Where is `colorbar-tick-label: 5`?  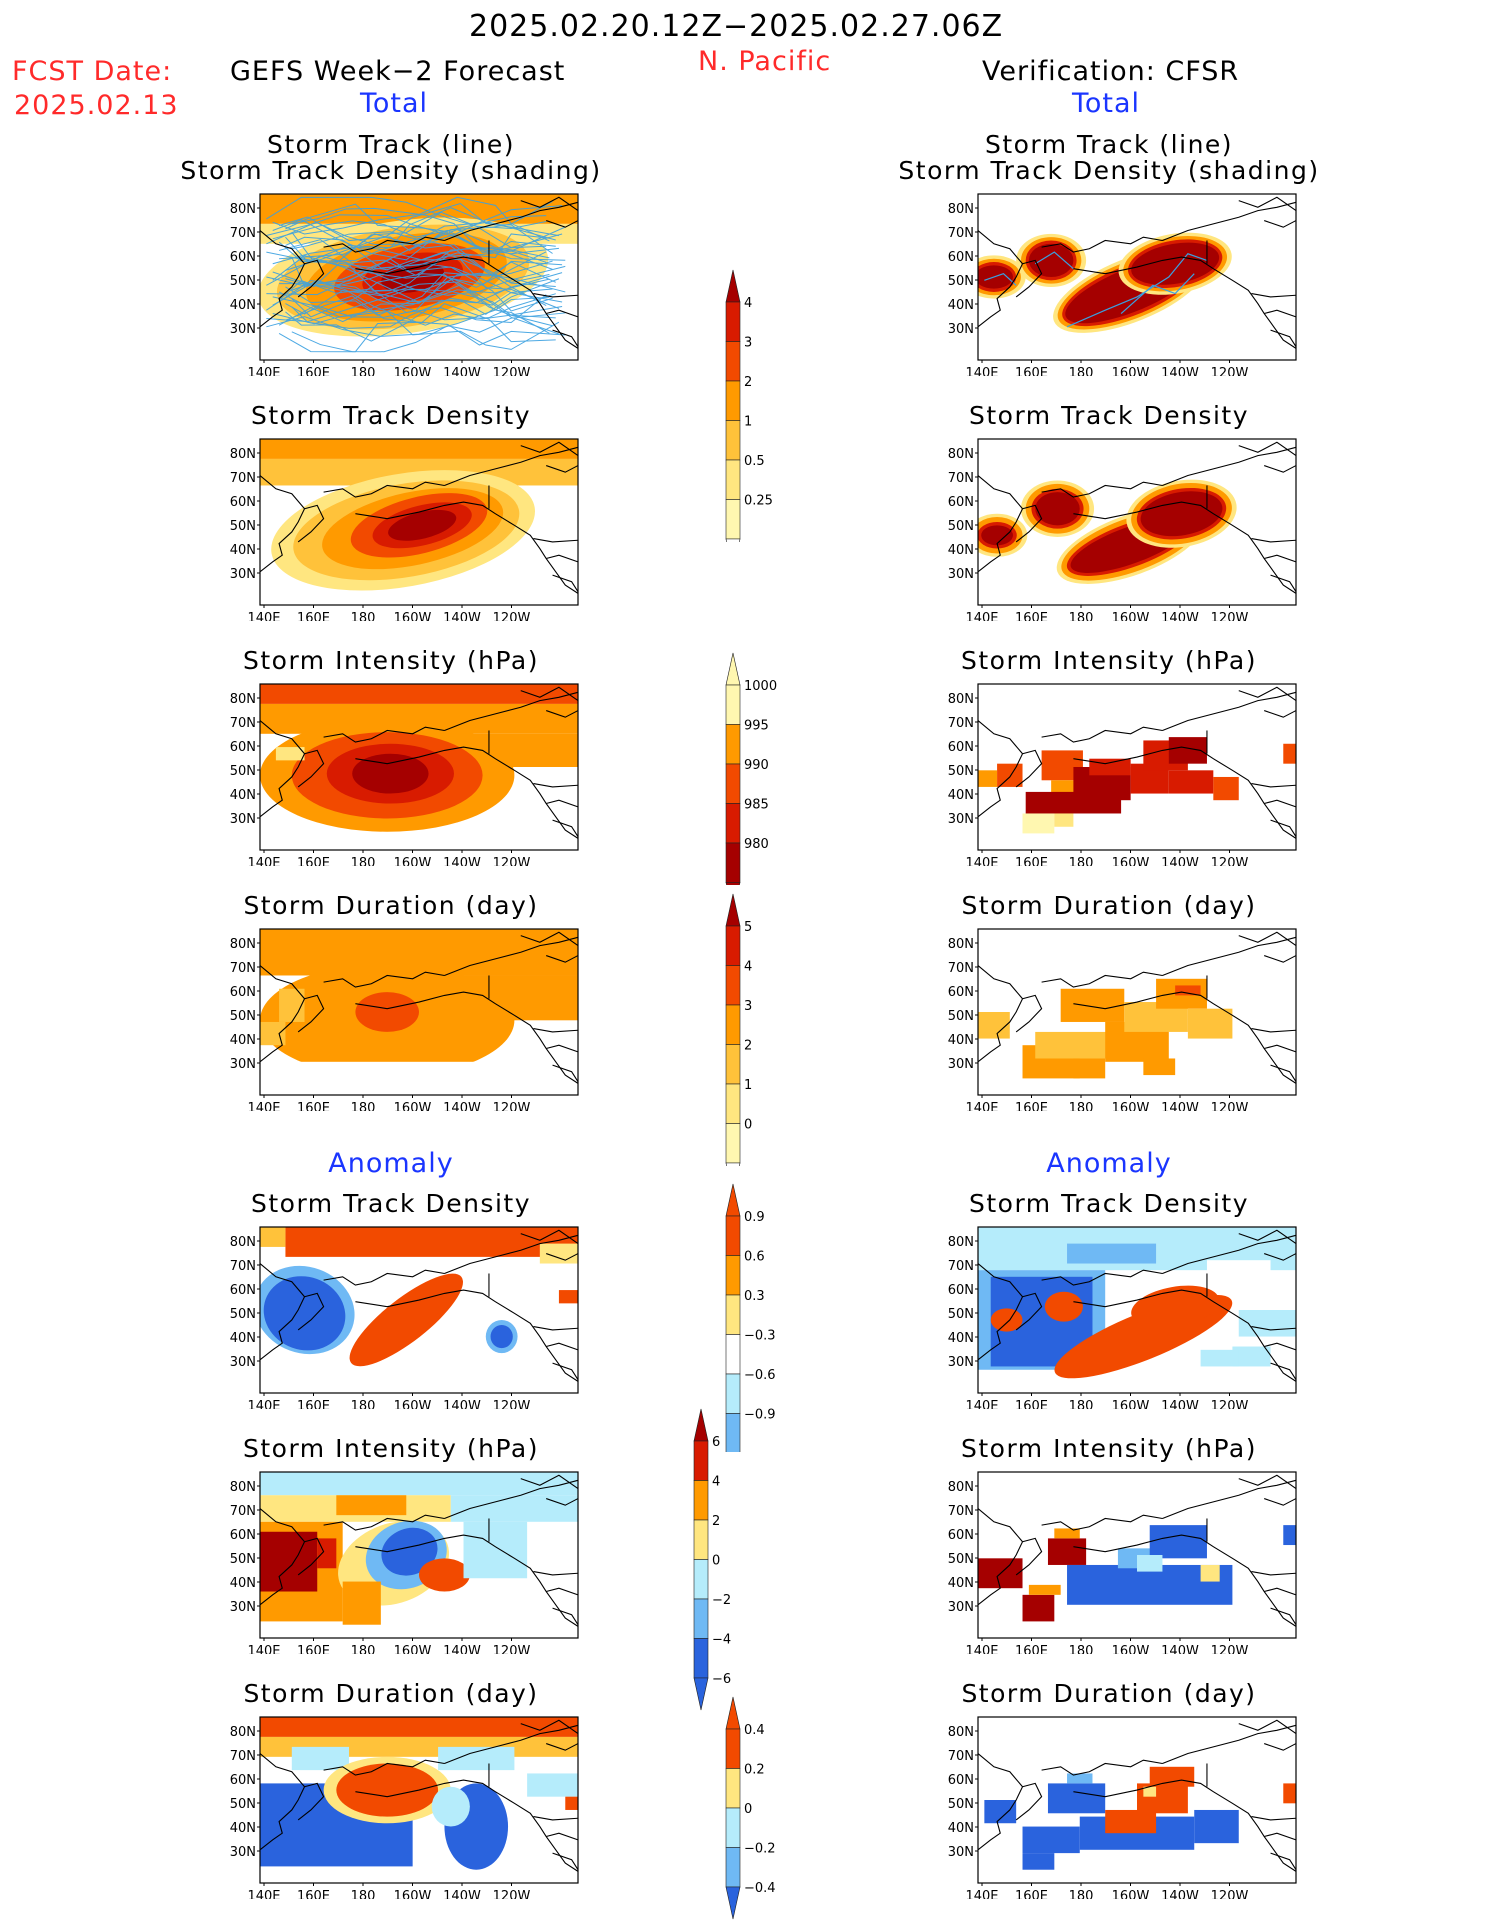
colorbar-tick-label: 5 is located at coordinates (748, 927).